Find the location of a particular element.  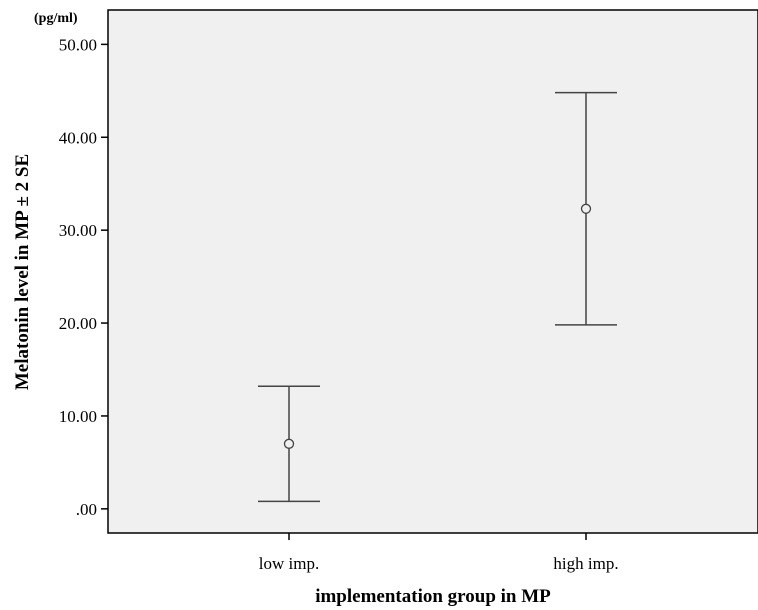

x-tick-label: high imp. is located at coordinates (585, 563).